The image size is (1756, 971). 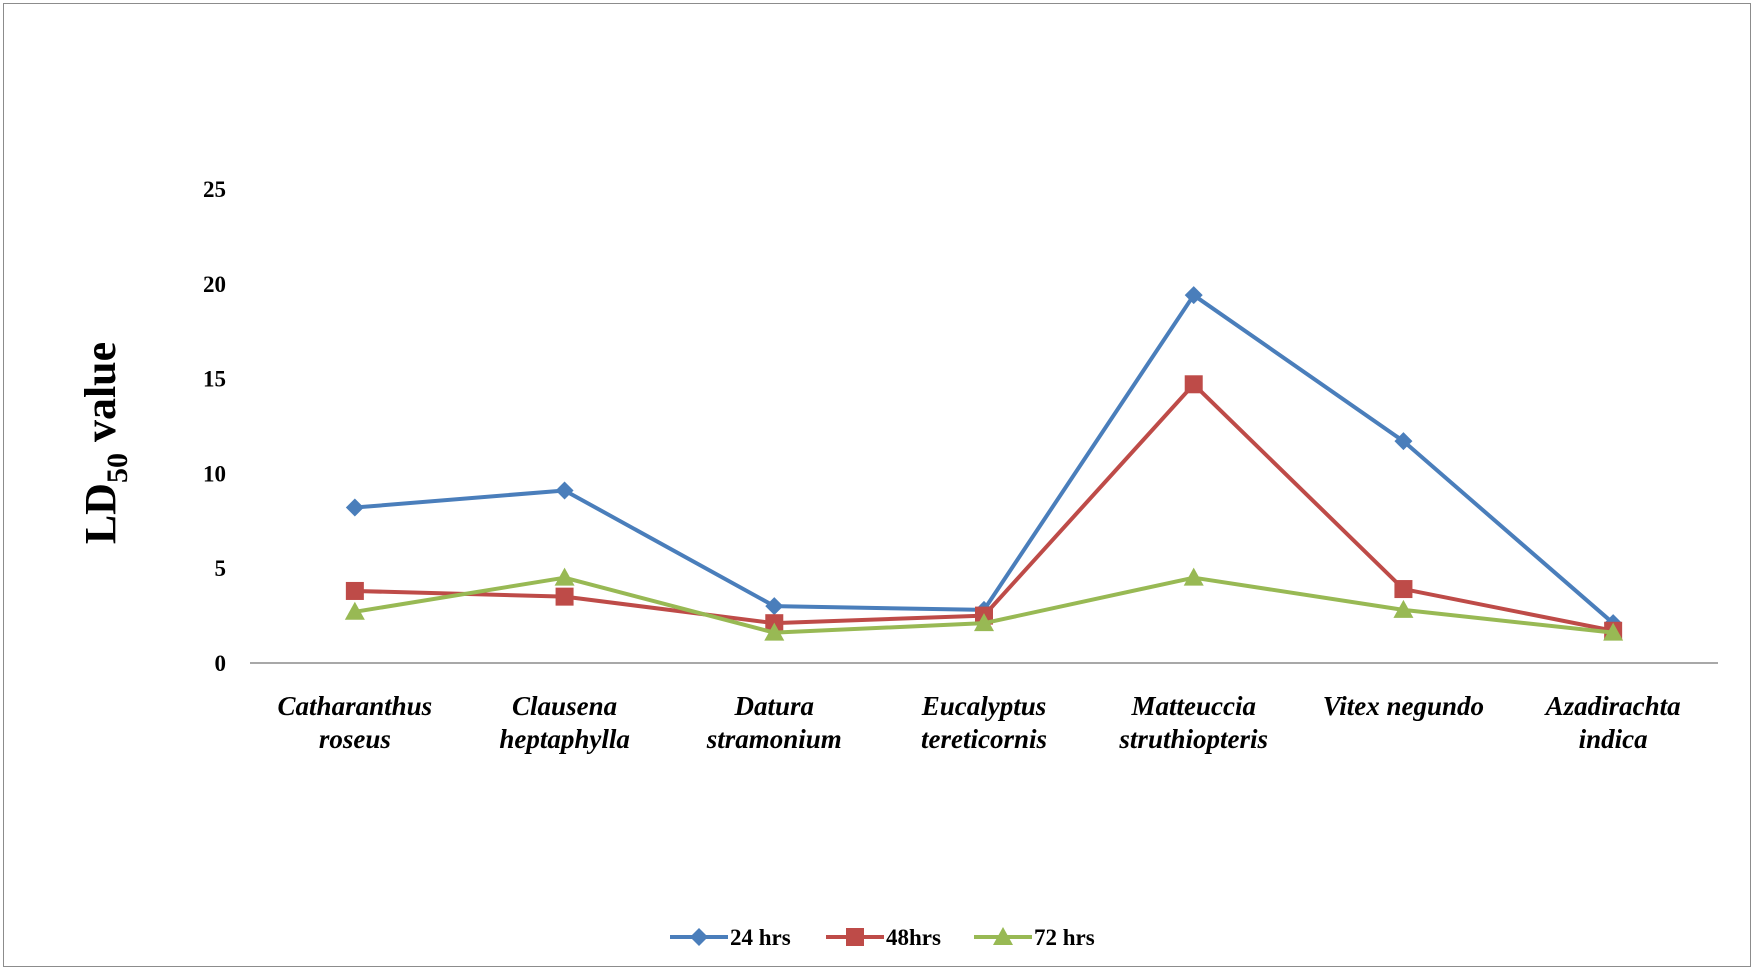 I want to click on x-category-label: stramonium, so click(x=774, y=739).